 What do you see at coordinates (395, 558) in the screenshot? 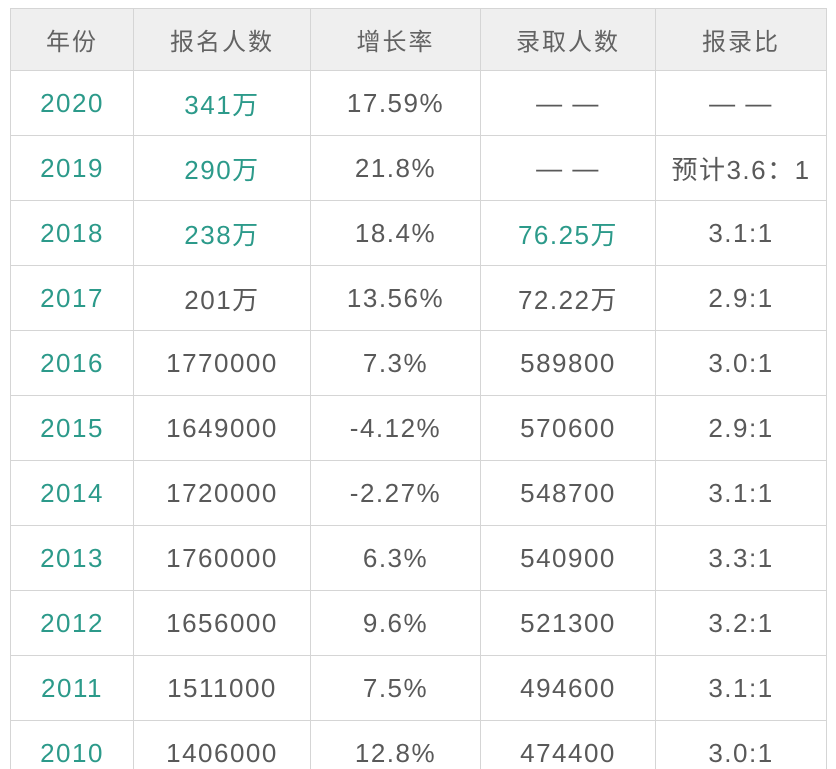
I see `cell-growth: 6.3%` at bounding box center [395, 558].